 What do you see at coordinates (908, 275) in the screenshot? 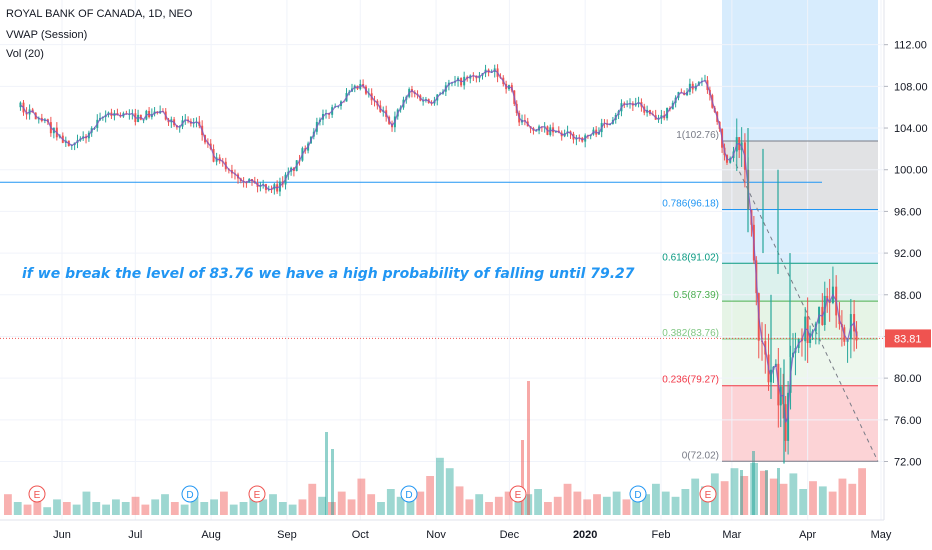
I see `price-scale` at bounding box center [908, 275].